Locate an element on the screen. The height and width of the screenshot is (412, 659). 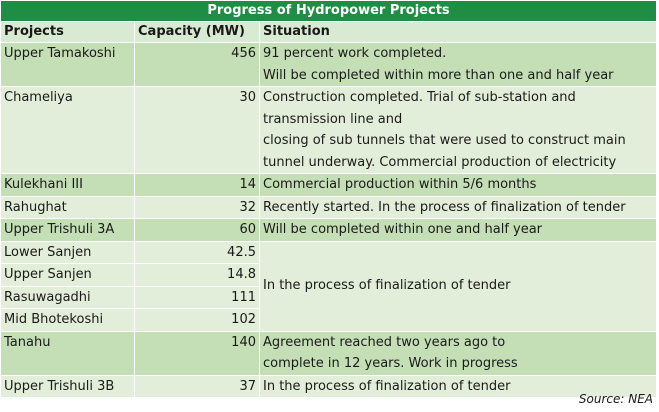
project-capacity: 14 is located at coordinates (197, 185).